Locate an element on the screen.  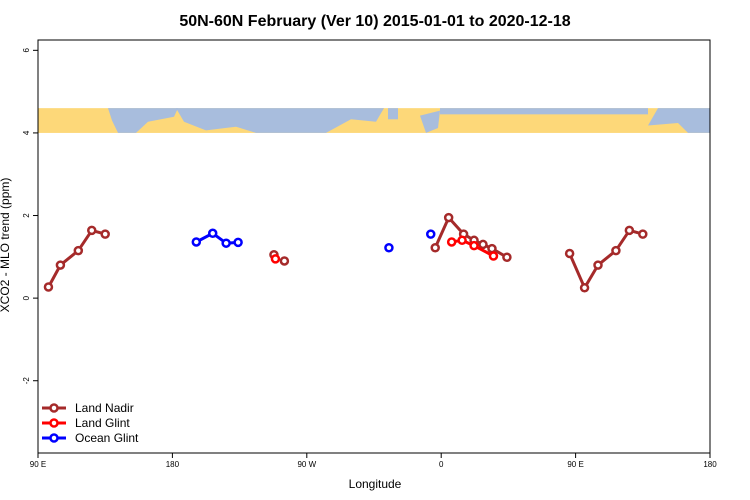
legend-item-ocean-glint: Ocean Glint is located at coordinates (90, 438).